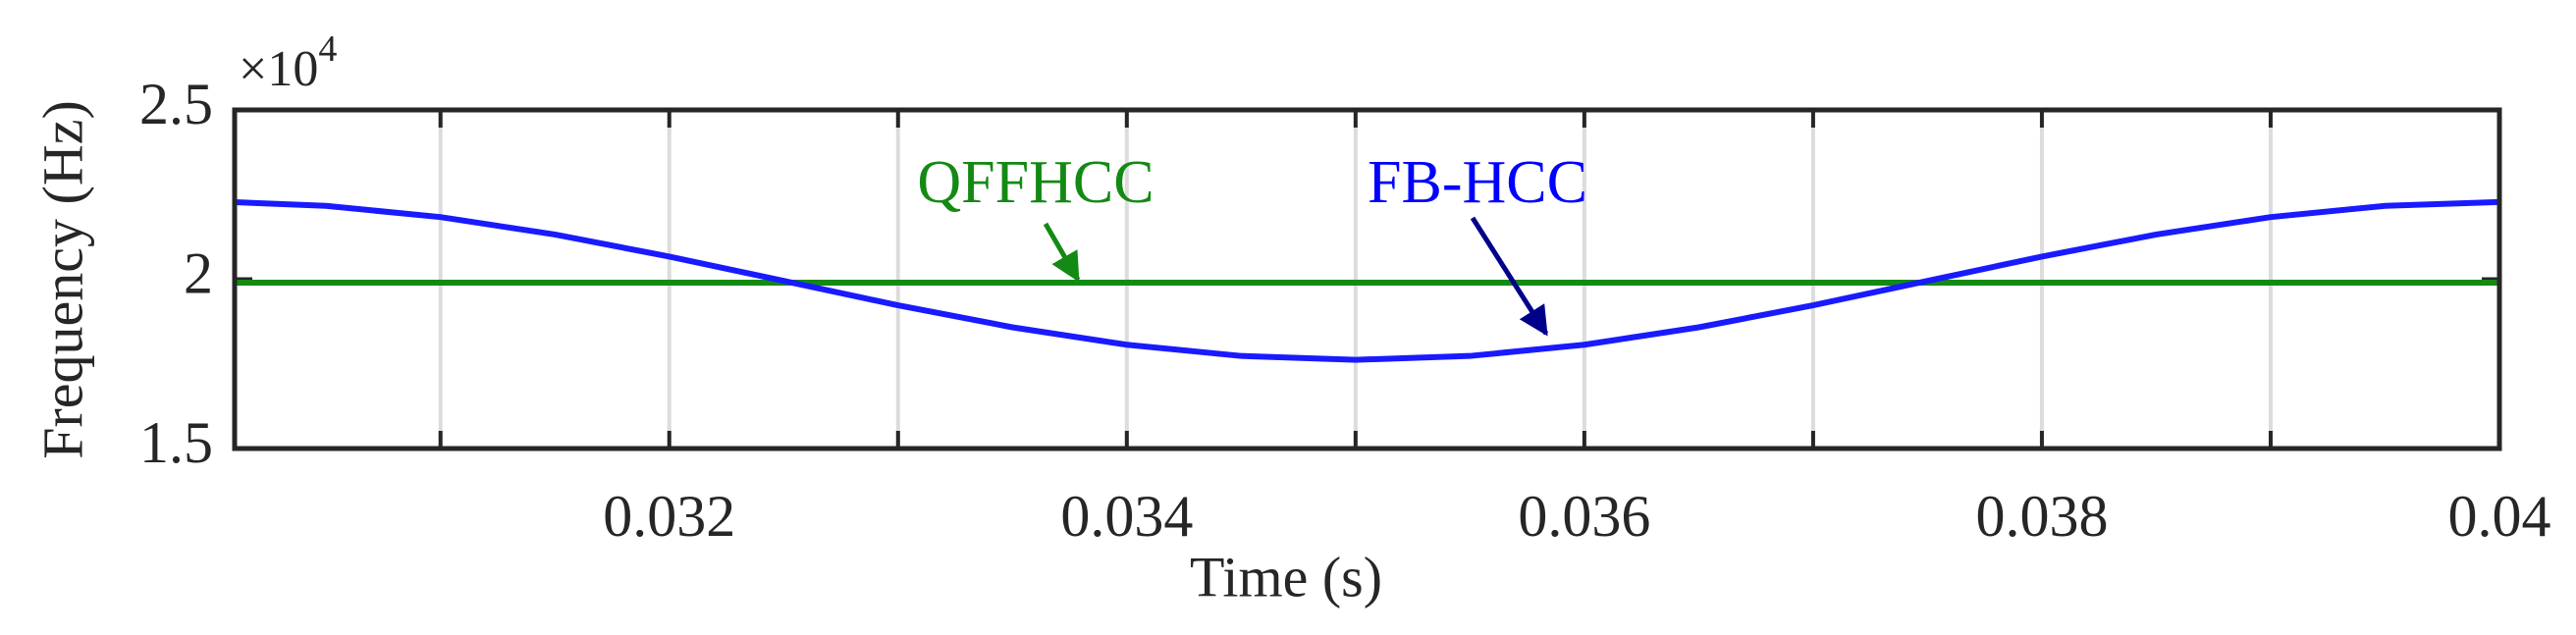  I want to click on x-tick-label: 0.04, so click(2499, 516).